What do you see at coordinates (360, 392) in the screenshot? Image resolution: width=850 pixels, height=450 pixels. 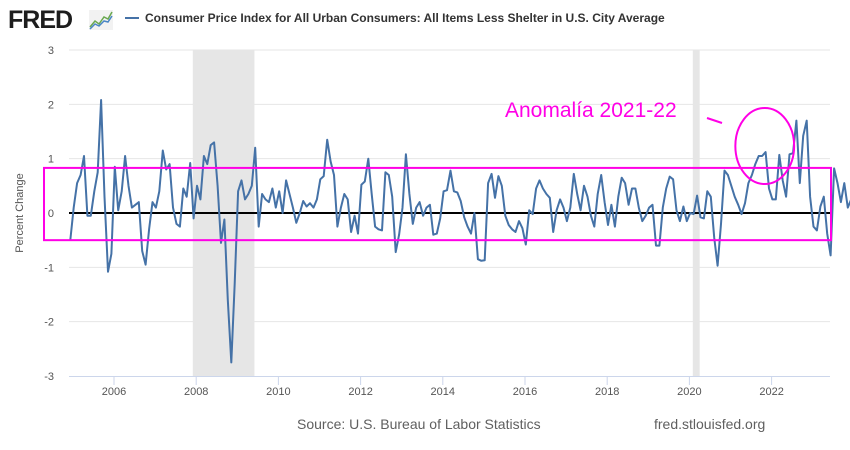 I see `x-tick-label: 2012` at bounding box center [360, 392].